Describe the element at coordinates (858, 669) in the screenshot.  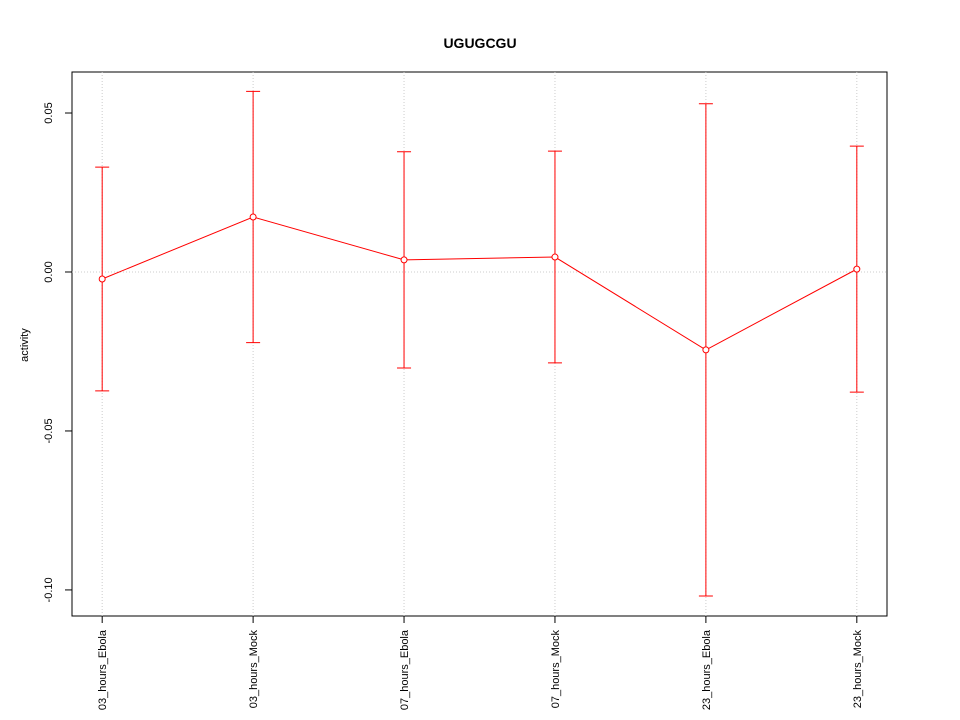
I see `x-tick-label: 23_hours_Mock` at that location.